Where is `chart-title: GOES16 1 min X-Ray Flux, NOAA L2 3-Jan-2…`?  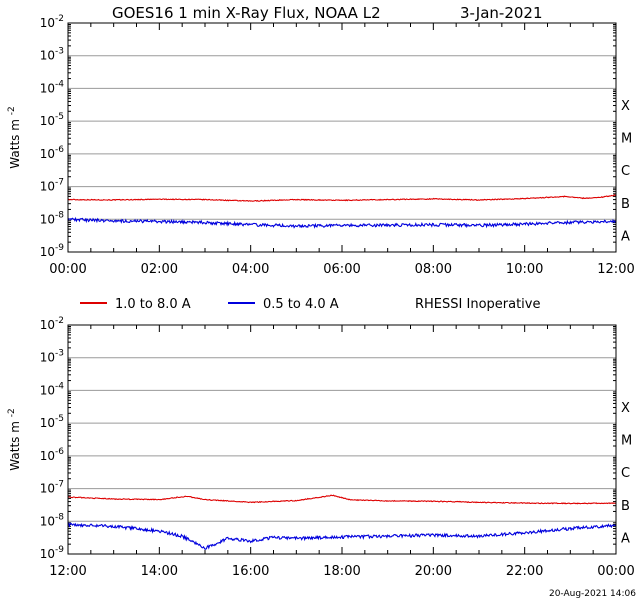
chart-title: GOES16 1 min X-Ray Flux, NOAA L2 3-Jan-2… is located at coordinates (327, 13).